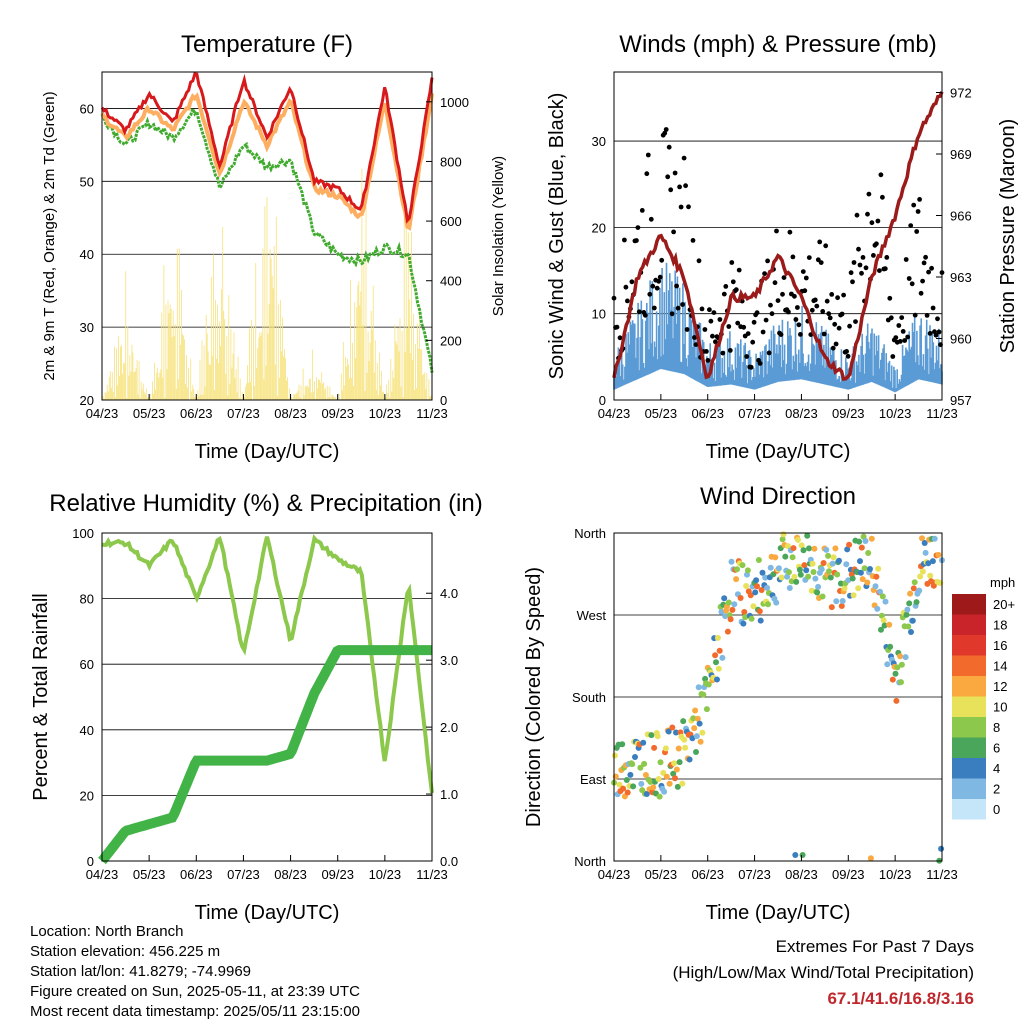 The image size is (1024, 1024). What do you see at coordinates (589, 697) in the screenshot?
I see `direction-ytick-label: South` at bounding box center [589, 697].